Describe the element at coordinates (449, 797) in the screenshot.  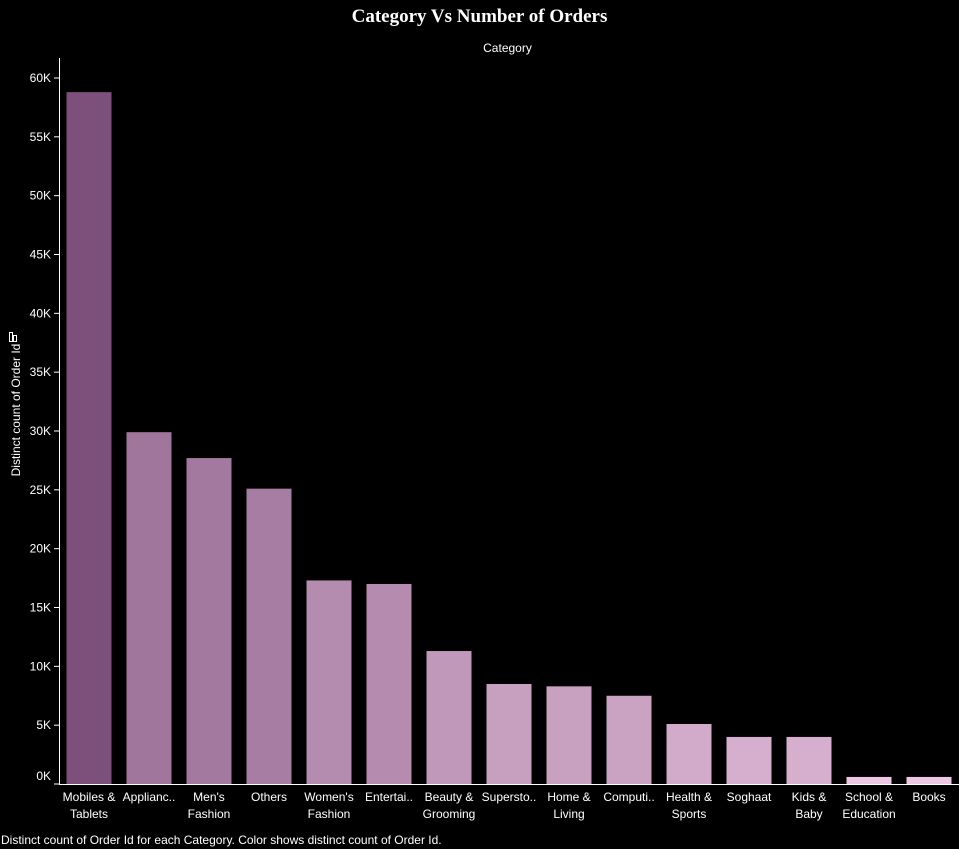
I see `x-tick-label: Beauty &` at that location.